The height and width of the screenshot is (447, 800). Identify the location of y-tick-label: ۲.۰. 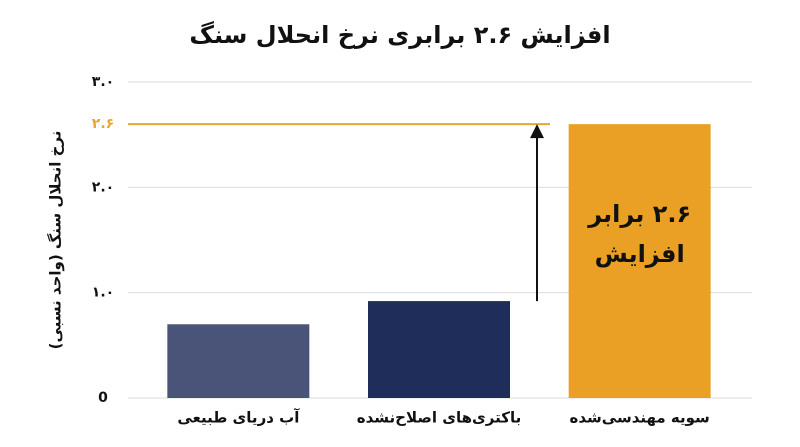
(103, 187).